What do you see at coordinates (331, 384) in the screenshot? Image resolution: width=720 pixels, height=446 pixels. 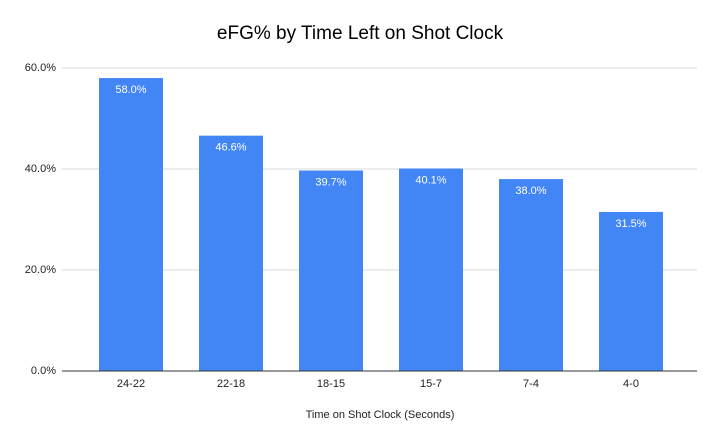 I see `x-tick-label: 18-15` at bounding box center [331, 384].